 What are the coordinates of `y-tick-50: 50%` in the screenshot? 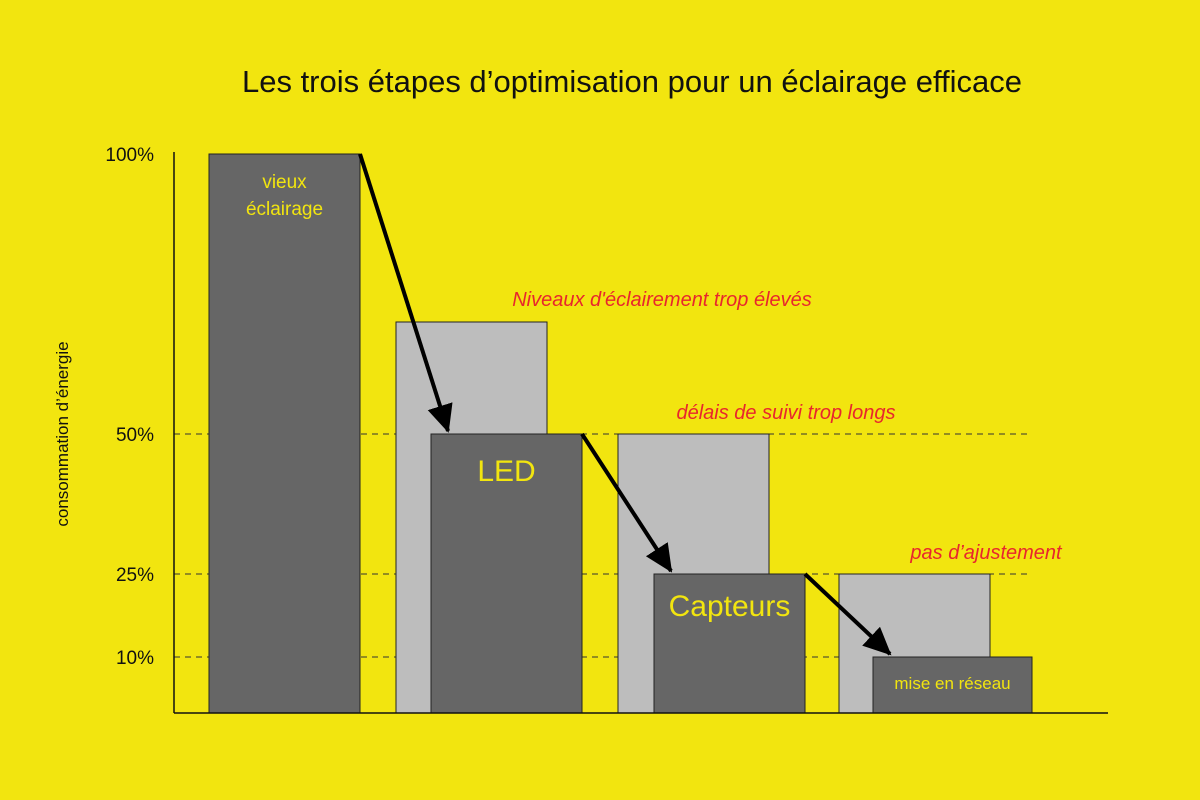 It's located at (135, 435).